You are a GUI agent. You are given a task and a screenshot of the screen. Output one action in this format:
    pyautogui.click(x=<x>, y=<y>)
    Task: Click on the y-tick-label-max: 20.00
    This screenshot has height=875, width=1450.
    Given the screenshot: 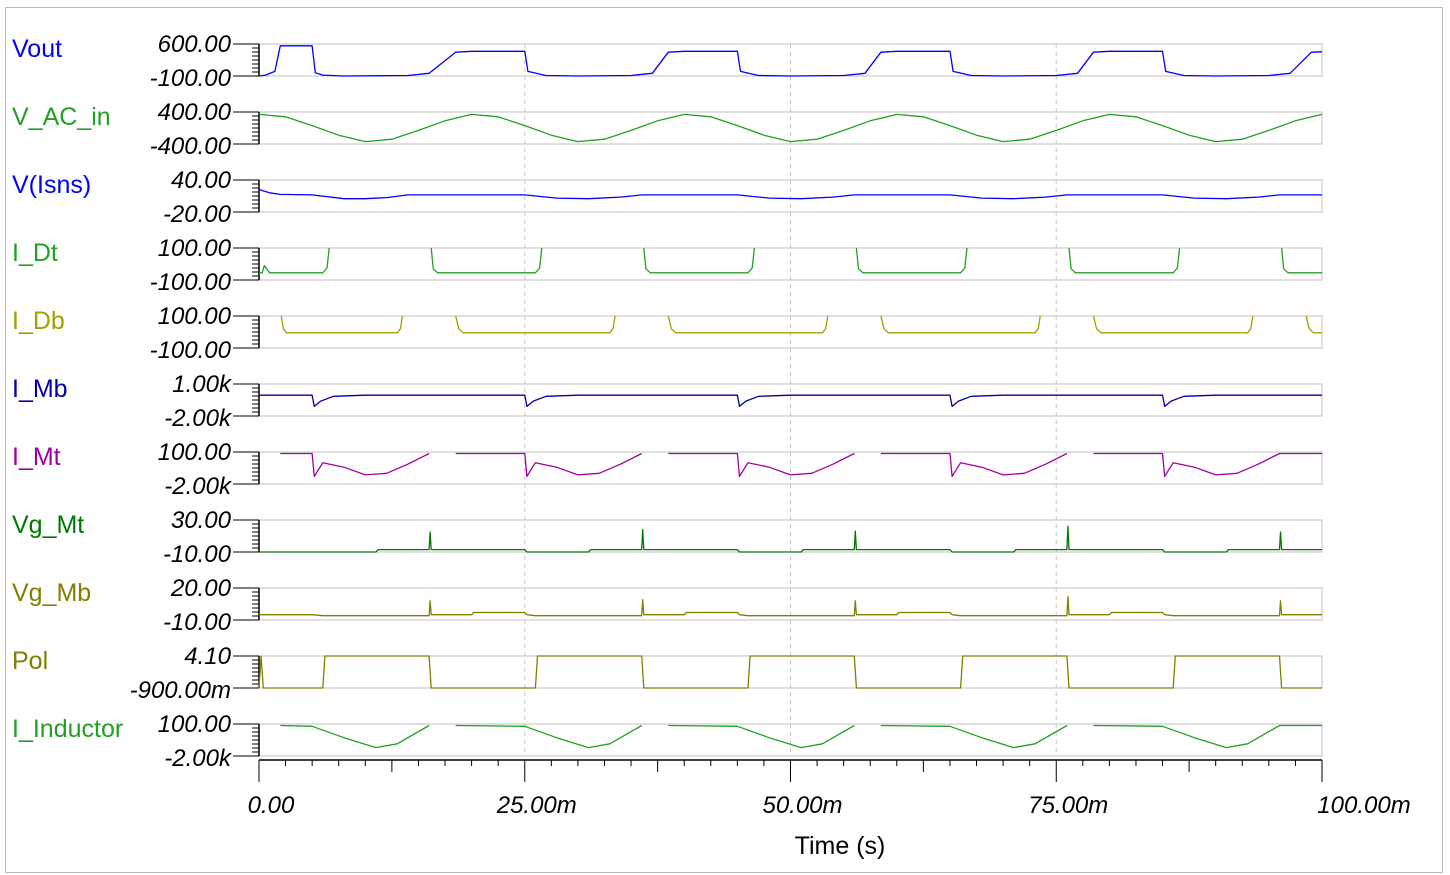 What is the action you would take?
    pyautogui.click(x=201, y=588)
    